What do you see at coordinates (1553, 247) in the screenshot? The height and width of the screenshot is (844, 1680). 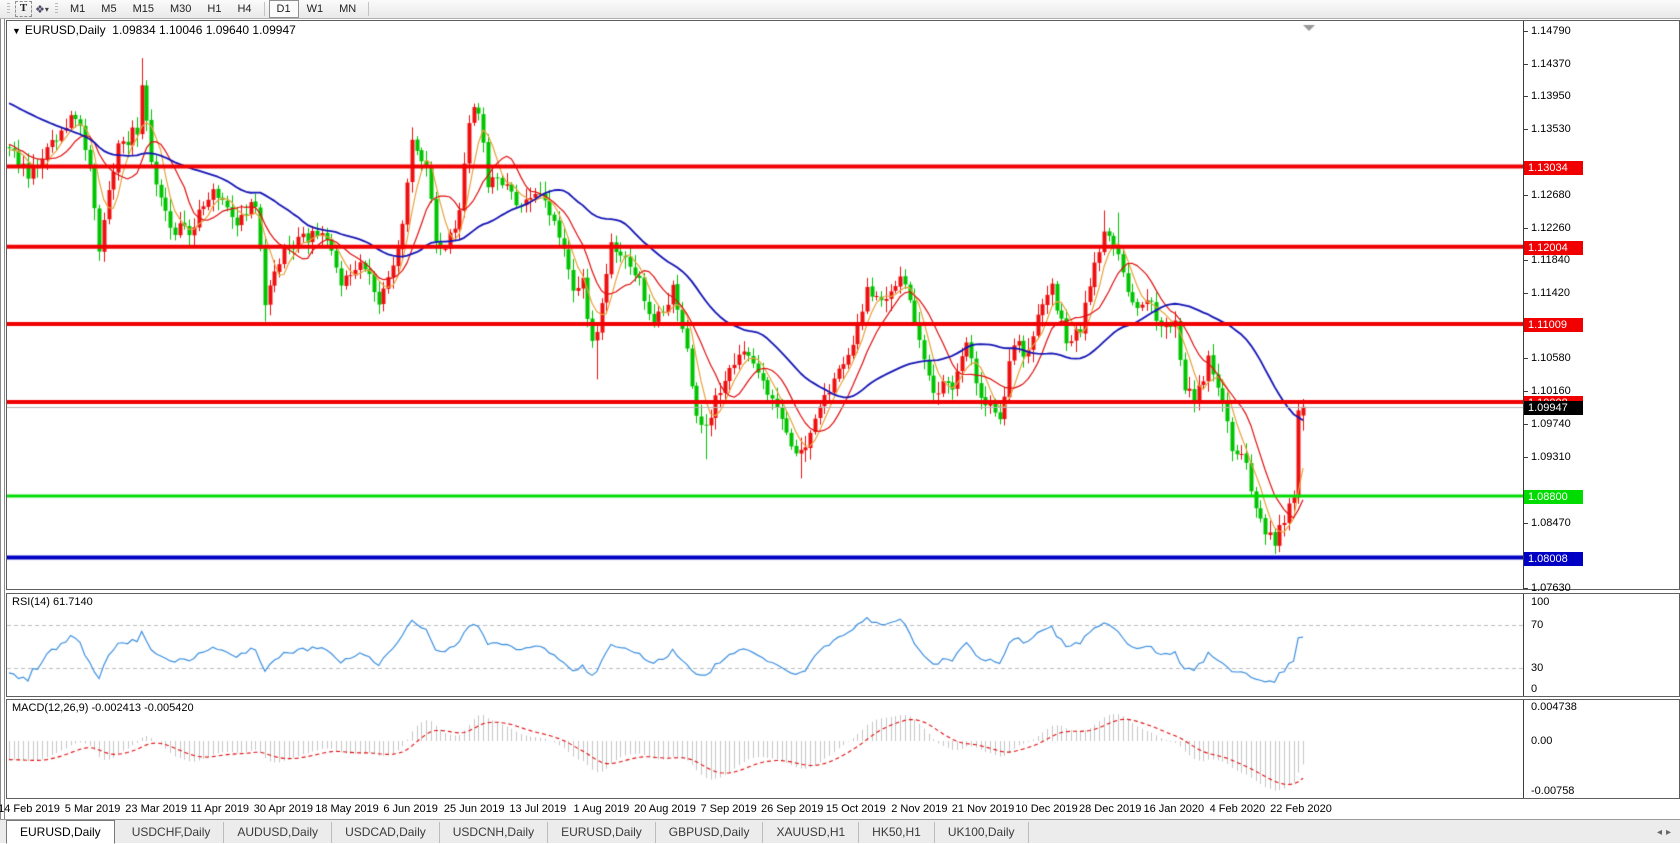 I see `price-level-badge: 1.12004` at bounding box center [1553, 247].